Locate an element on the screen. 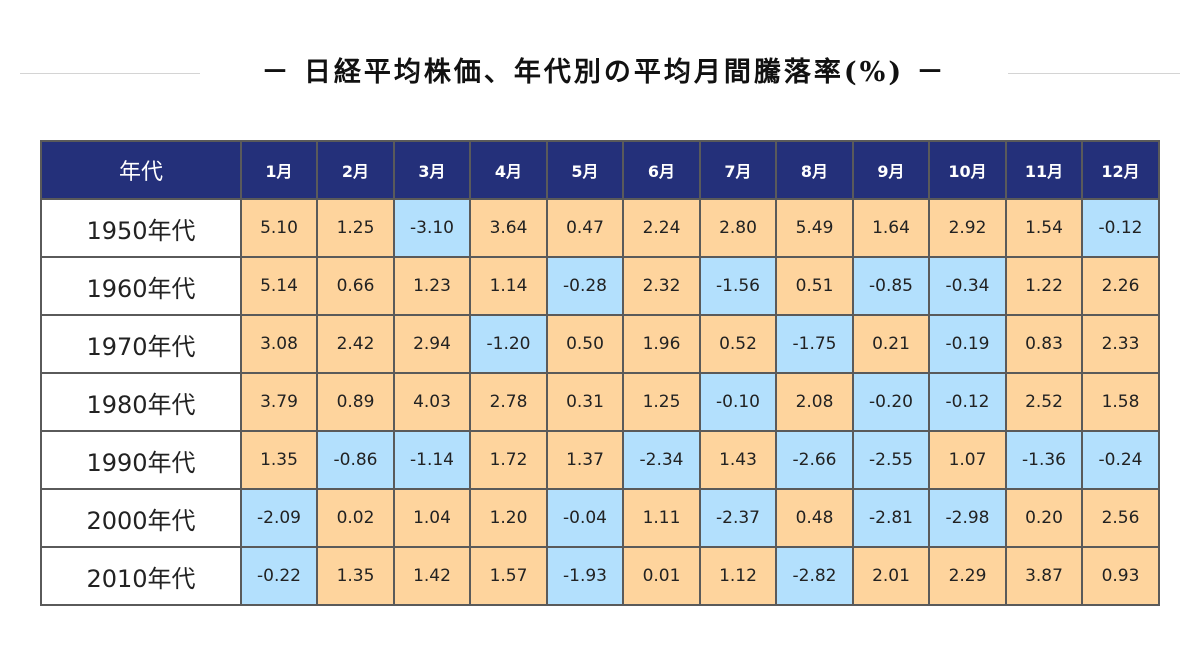  value-cell: -0.20 is located at coordinates (891, 402).